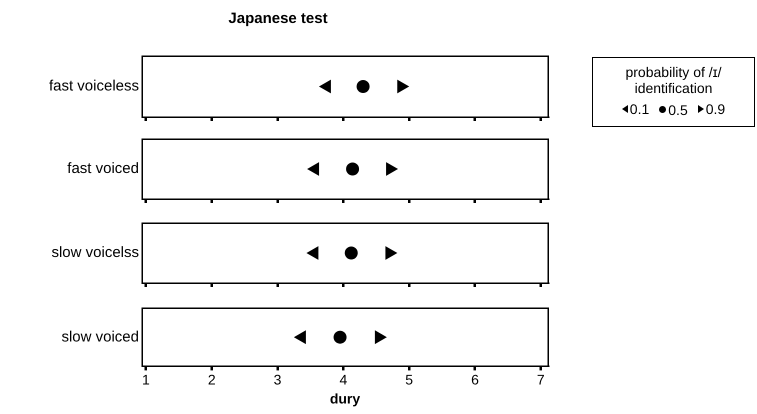  I want to click on legend-label: 0.5, so click(678, 110).